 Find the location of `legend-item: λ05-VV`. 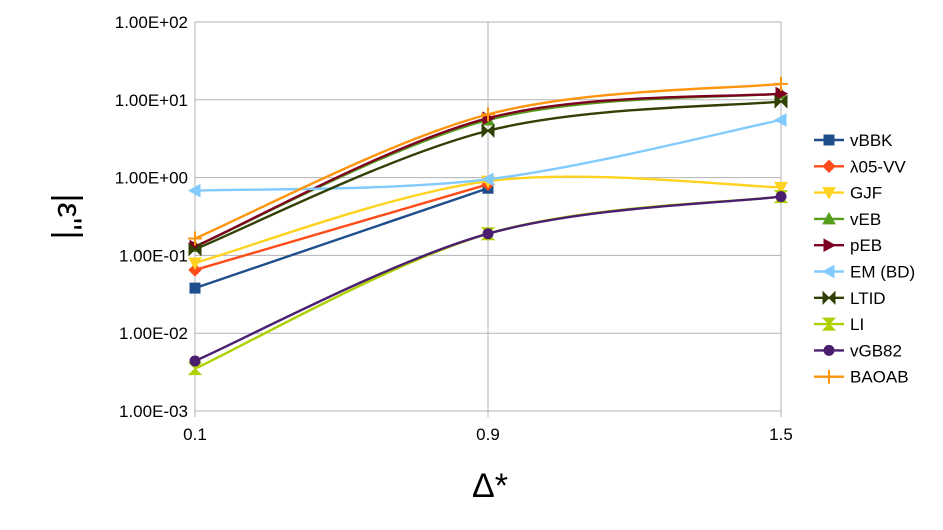

legend-item: λ05-VV is located at coordinates (860, 166).